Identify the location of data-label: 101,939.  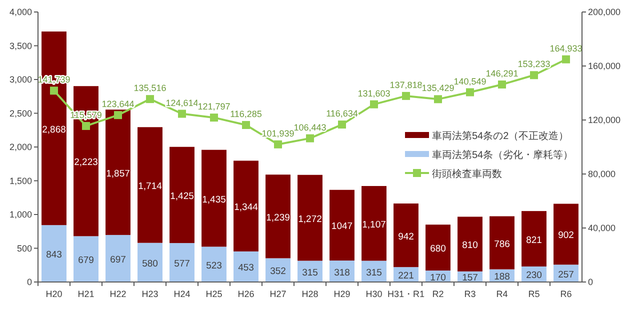
(278, 133).